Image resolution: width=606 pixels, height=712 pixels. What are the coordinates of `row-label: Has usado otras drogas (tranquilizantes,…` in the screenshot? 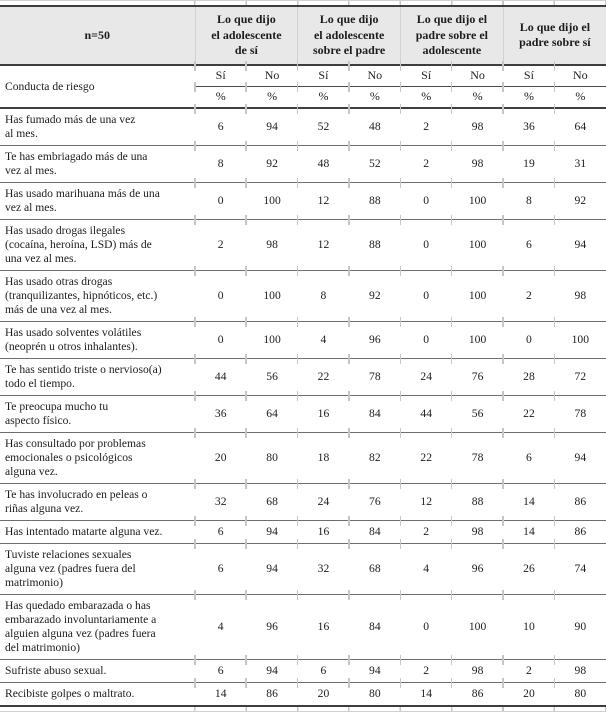 It's located at (97, 296).